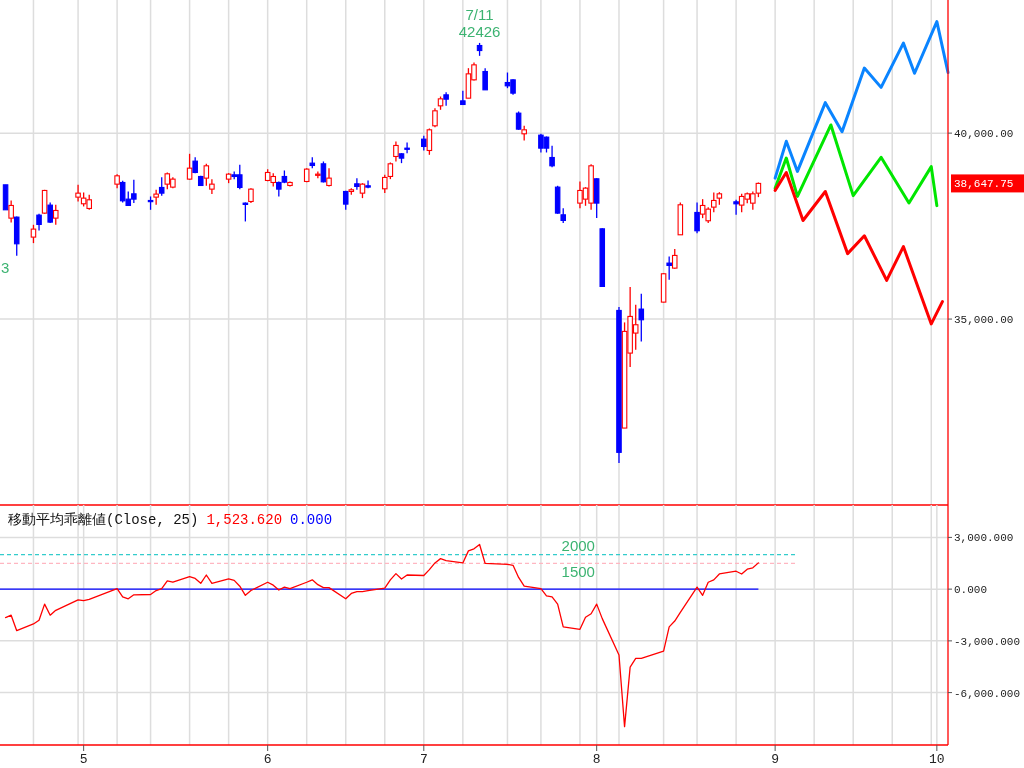  Describe the element at coordinates (479, 31) in the screenshot. I see `annotation: 42426` at that location.